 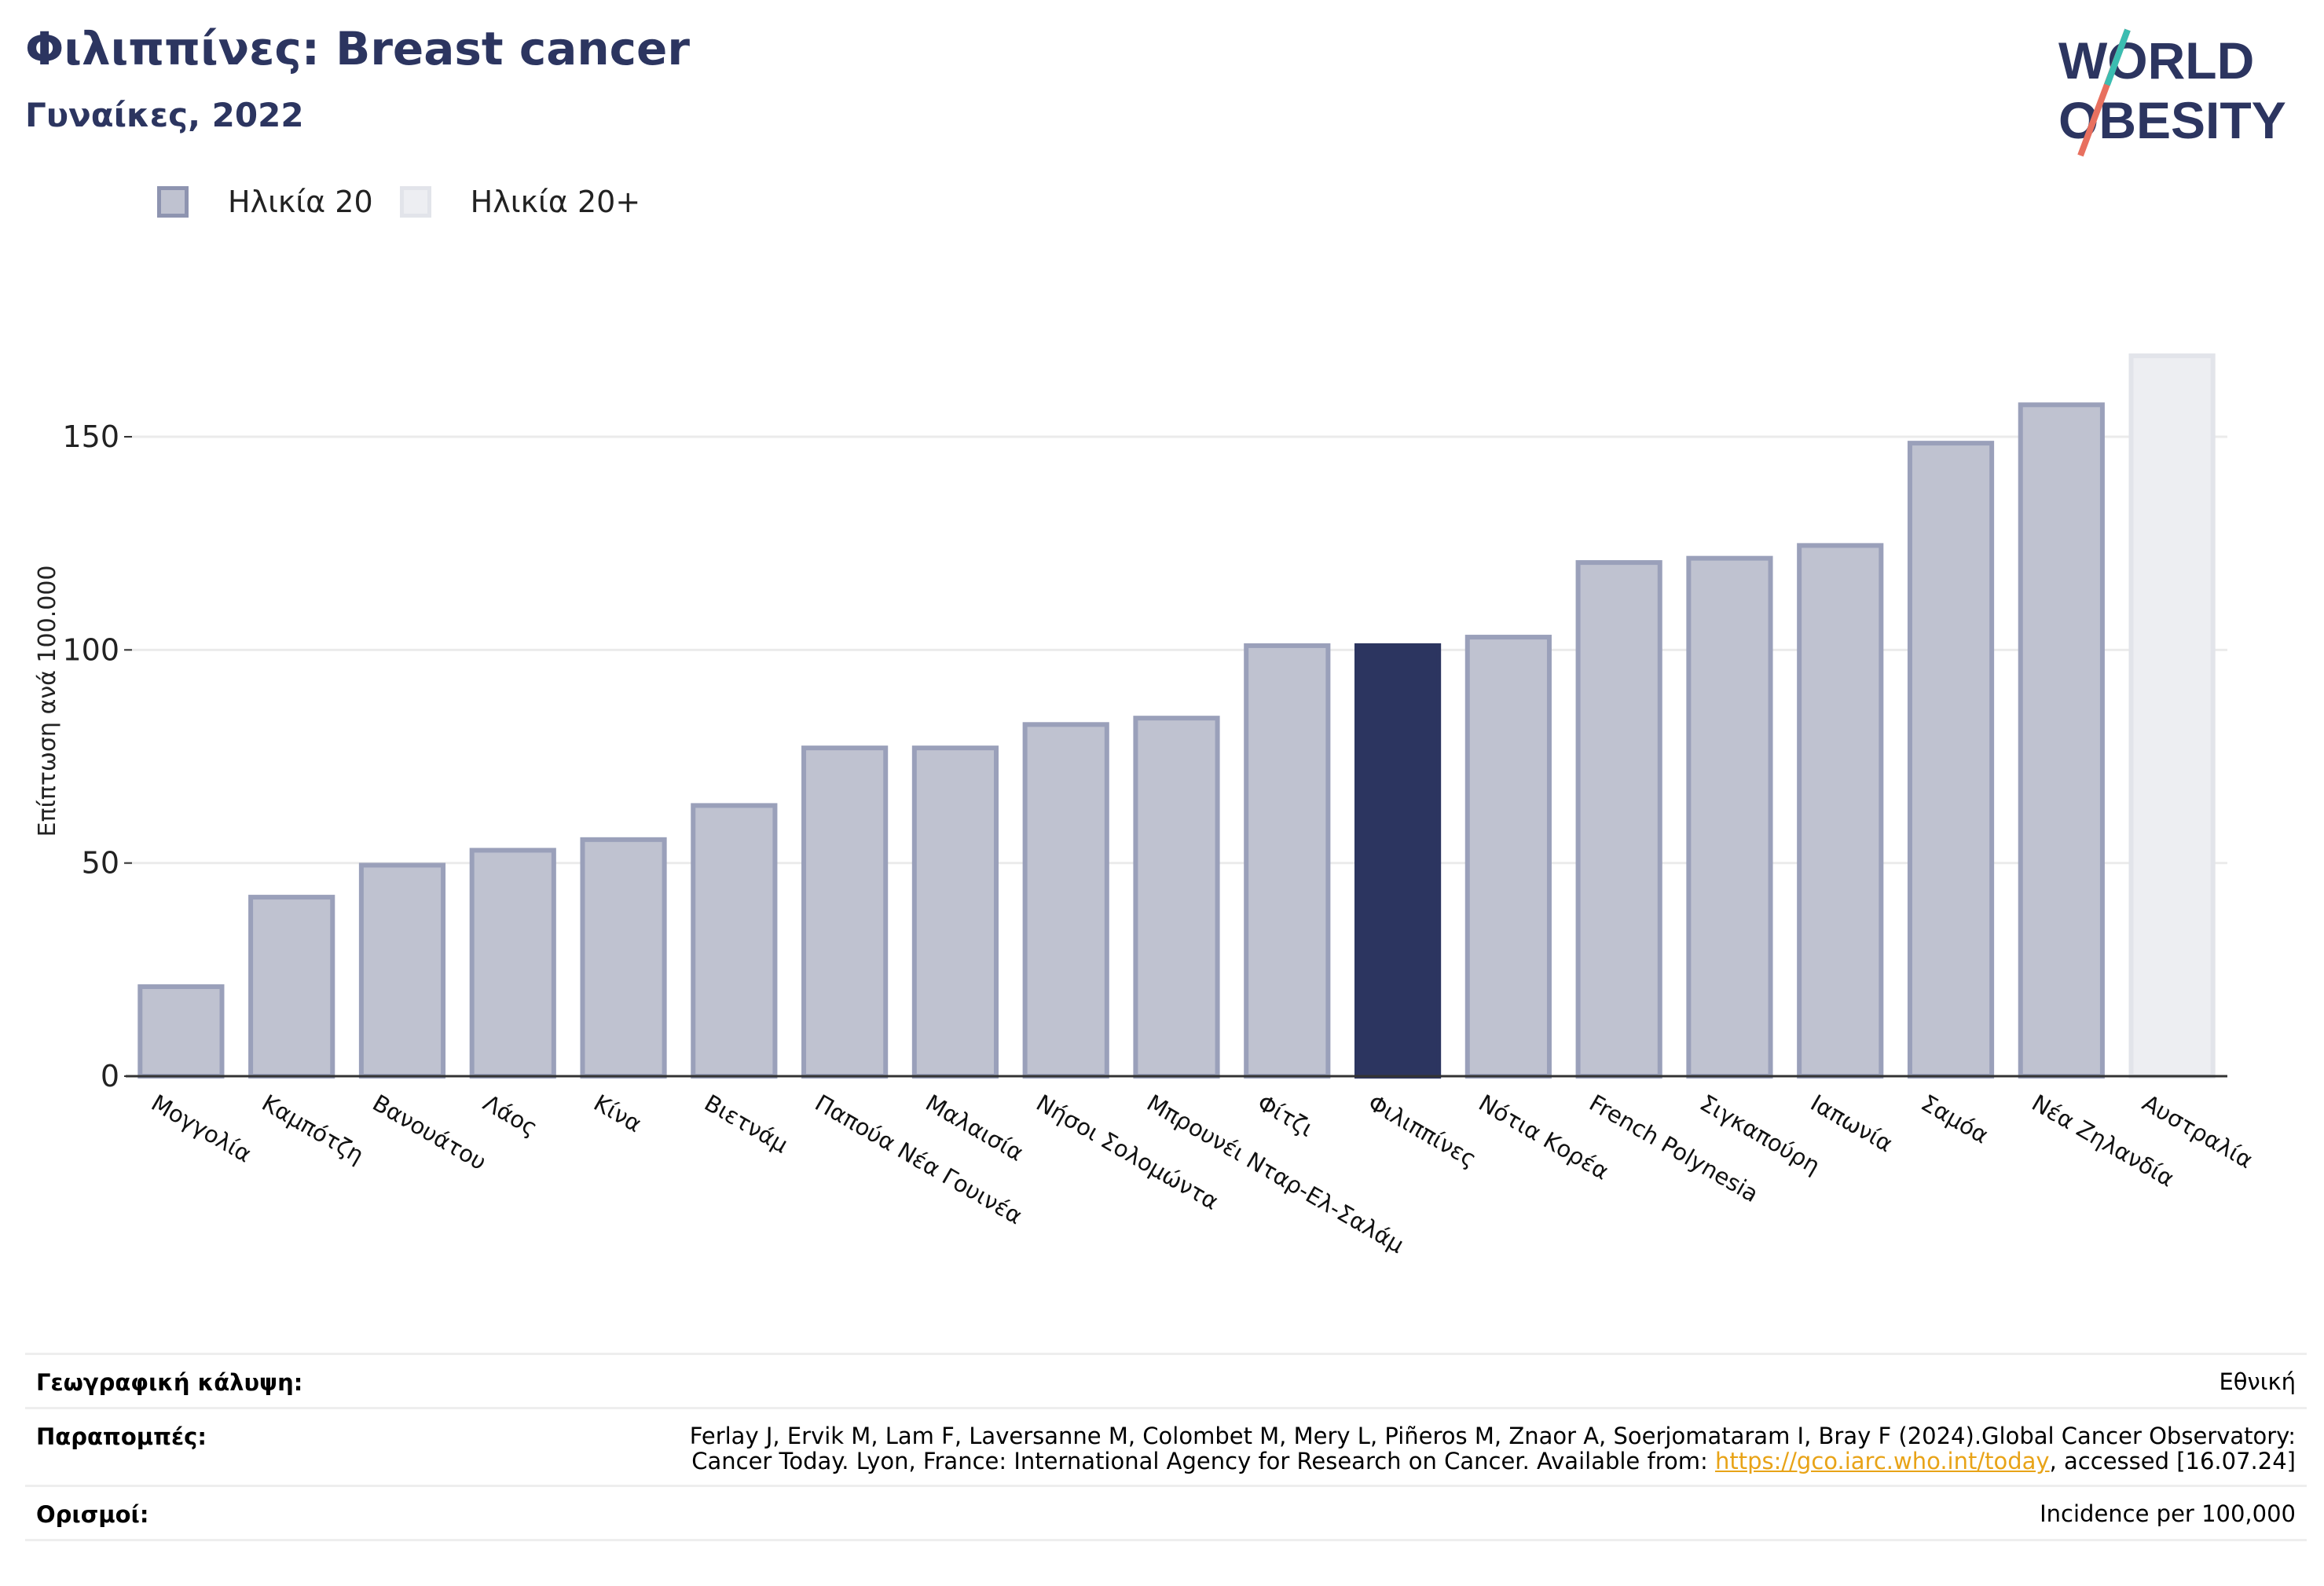 I want to click on legend-label-age20plus: Ηλικία 20+, so click(x=555, y=202).